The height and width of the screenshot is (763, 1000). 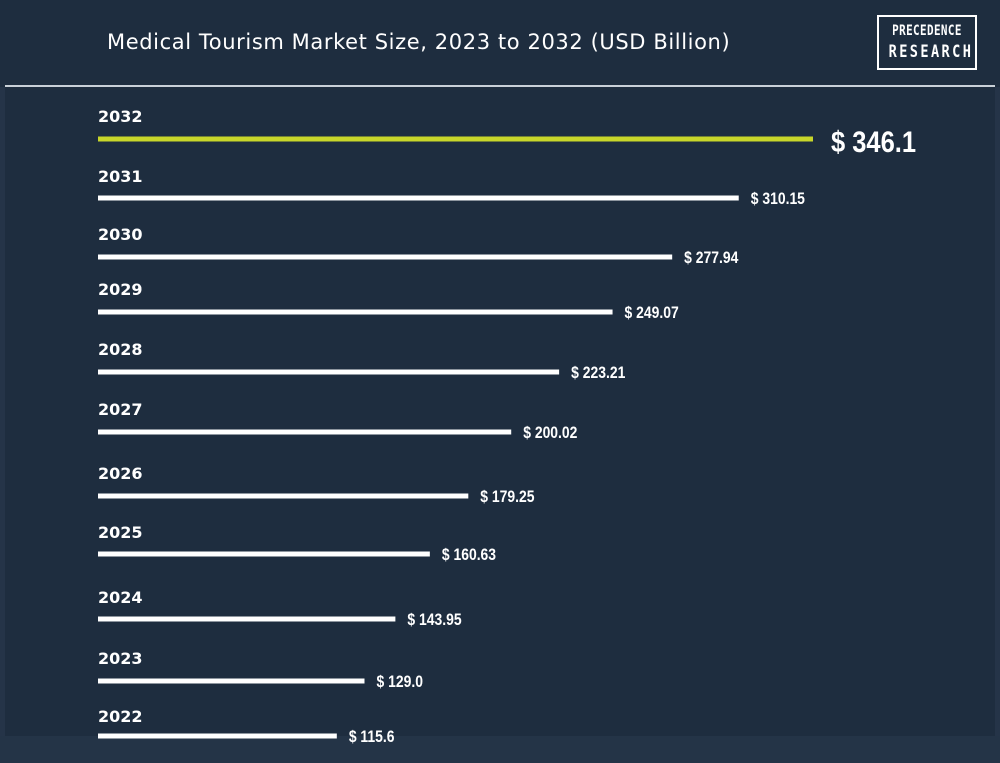 What do you see at coordinates (305, 432) in the screenshot?
I see `bar-2027` at bounding box center [305, 432].